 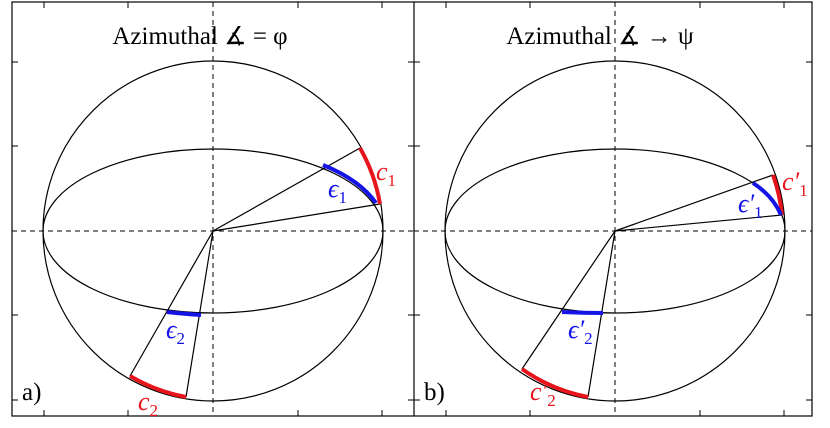 What do you see at coordinates (600, 36) in the screenshot?
I see `title: Azimuthal ∡ → ψ` at bounding box center [600, 36].